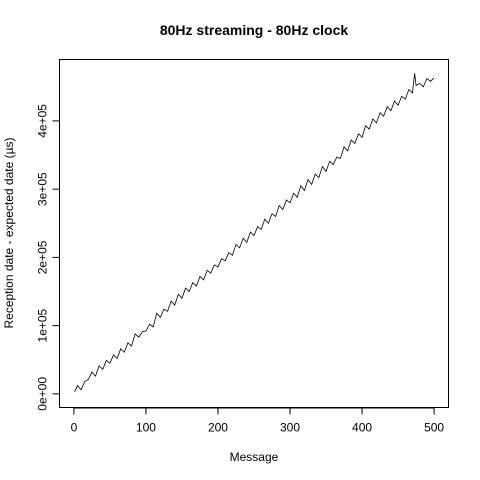 The width and height of the screenshot is (480, 480). Describe the element at coordinates (146, 428) in the screenshot. I see `x-tick-label: 100` at that location.